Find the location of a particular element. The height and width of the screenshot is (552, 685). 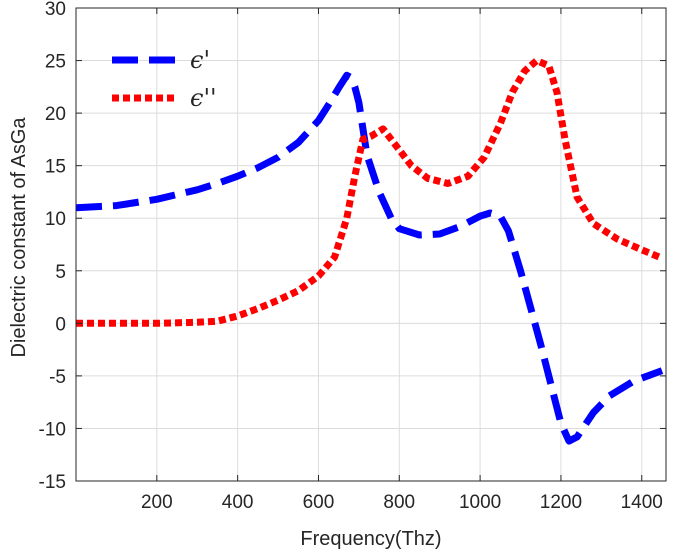

x-tick-label: 400 is located at coordinates (238, 502).